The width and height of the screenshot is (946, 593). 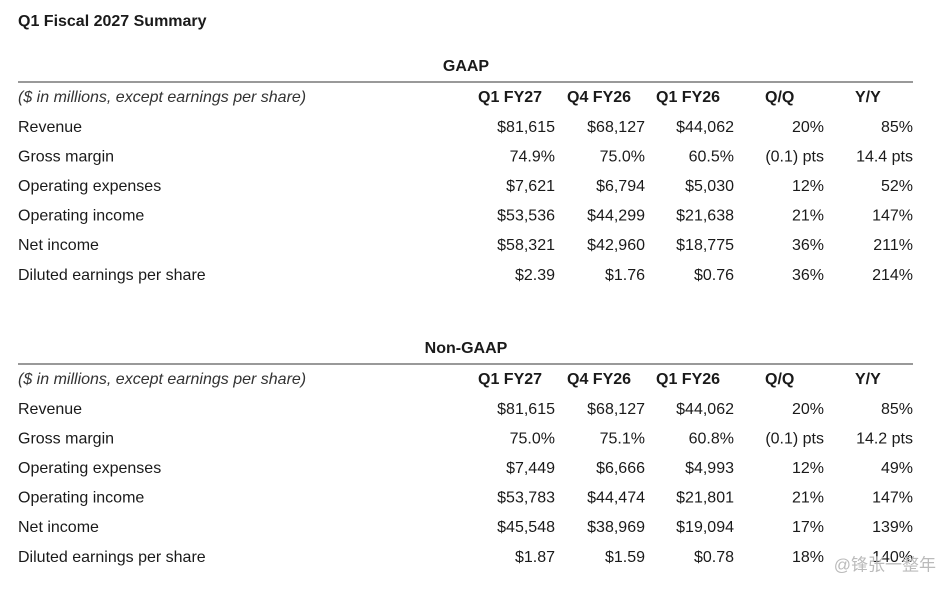 What do you see at coordinates (884, 438) in the screenshot?
I see `cell: 14.2 pts` at bounding box center [884, 438].